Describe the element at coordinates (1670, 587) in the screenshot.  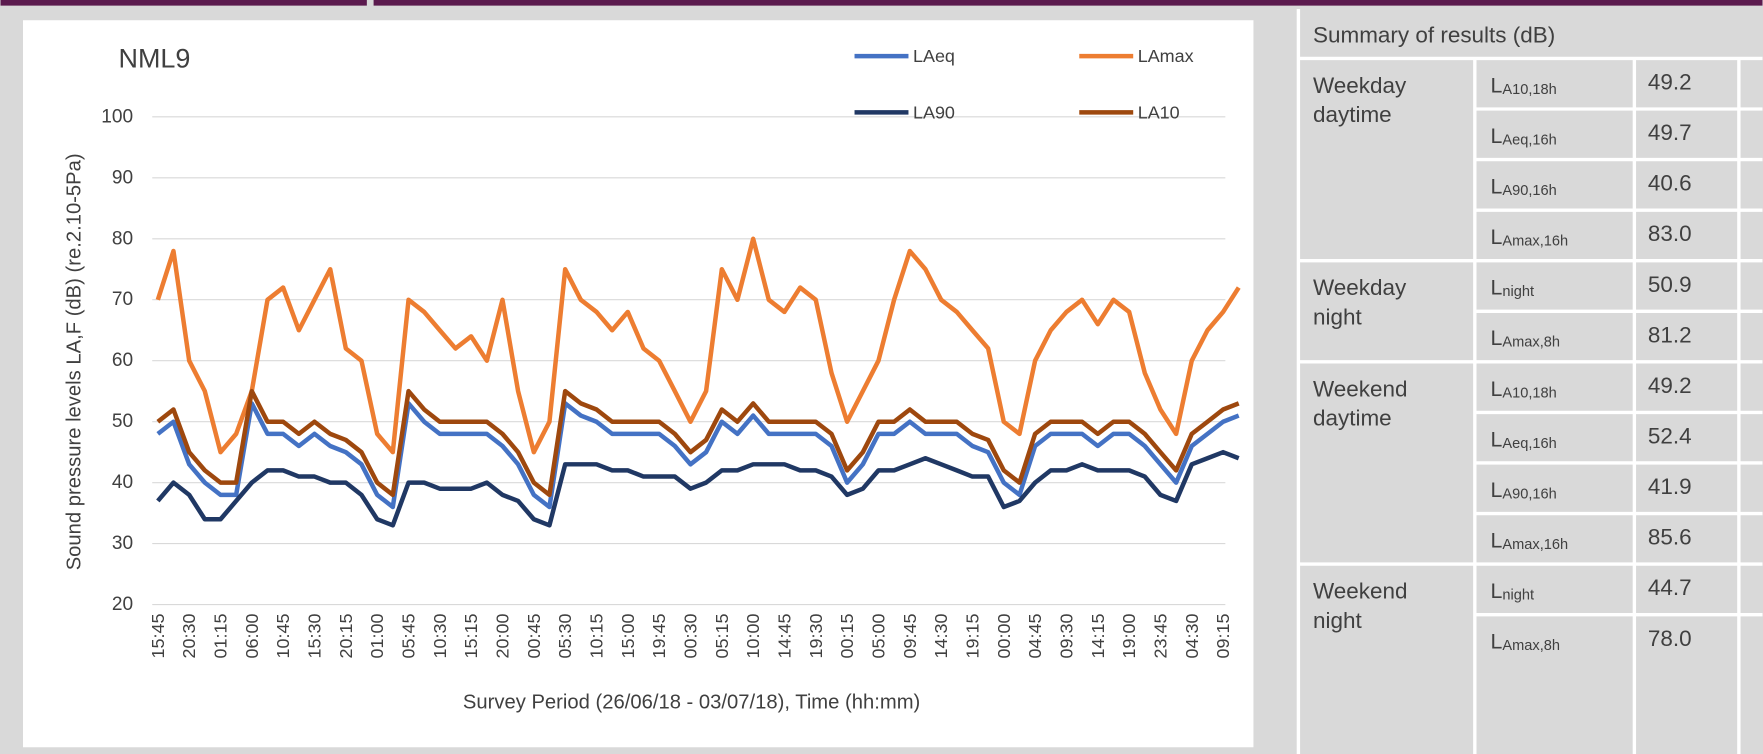
I see `row-value: 44.7` at that location.